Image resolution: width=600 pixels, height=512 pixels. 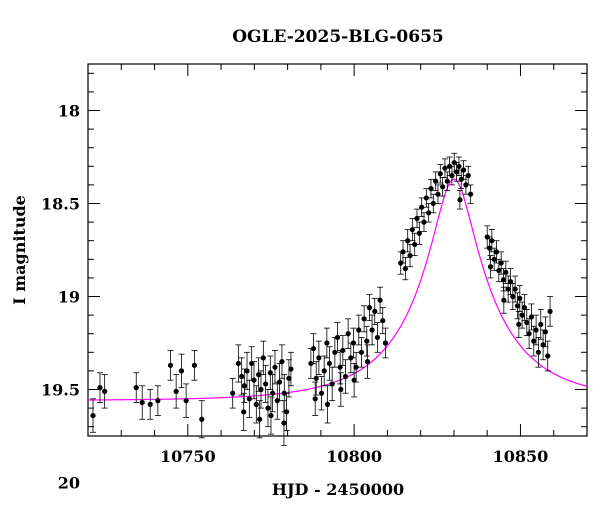 I want to click on y-tick-labels: 18 18.5 19 19.5 20, so click(x=60, y=297).